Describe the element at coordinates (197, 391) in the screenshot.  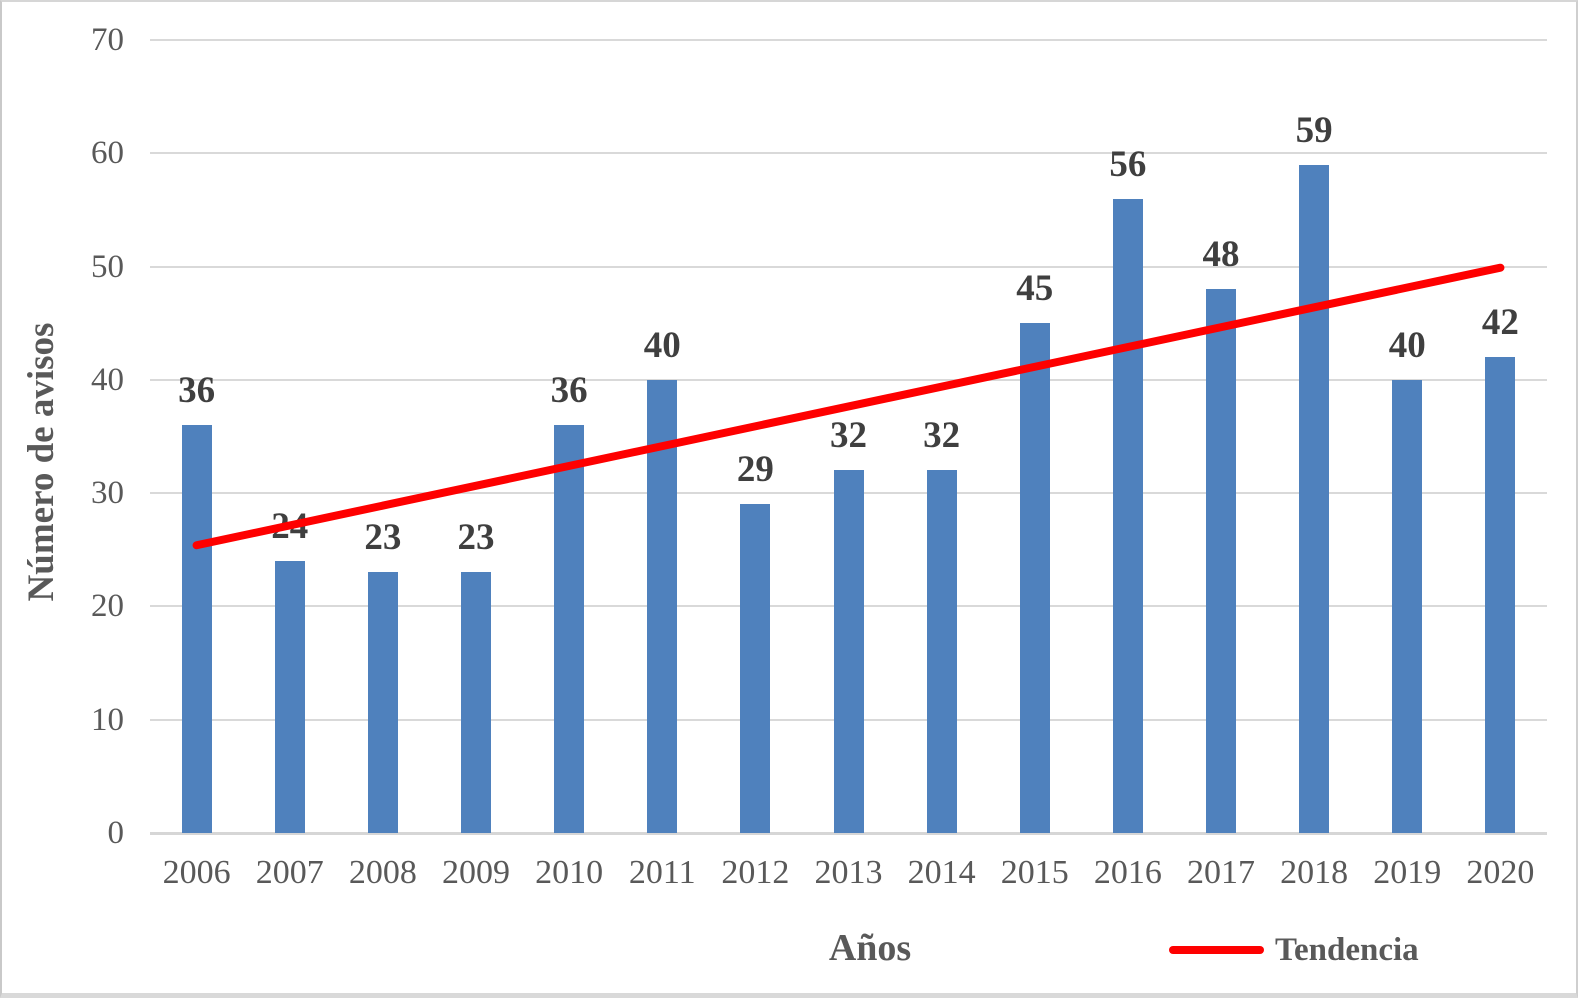
I see `bar-label-2006: 36` at that location.